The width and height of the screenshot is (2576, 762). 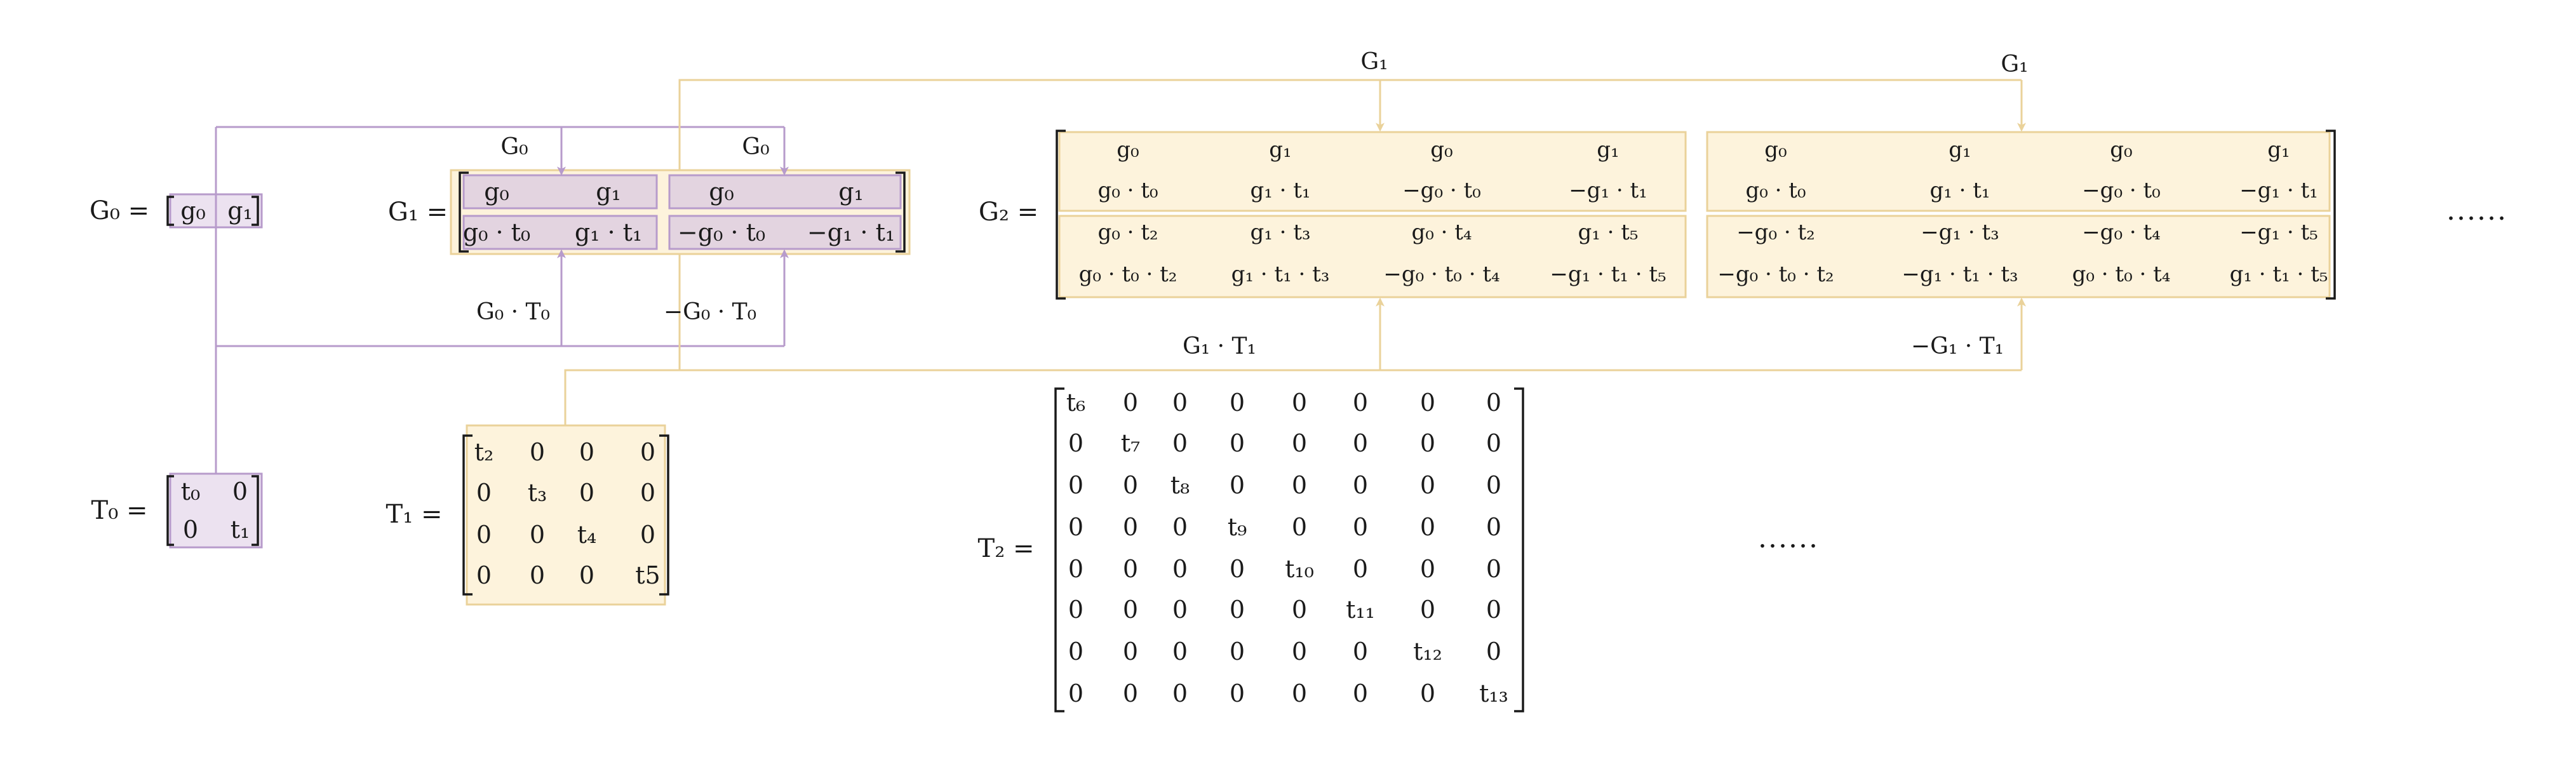 What do you see at coordinates (721, 192) in the screenshot?
I see `g1-right-cell: g₀` at bounding box center [721, 192].